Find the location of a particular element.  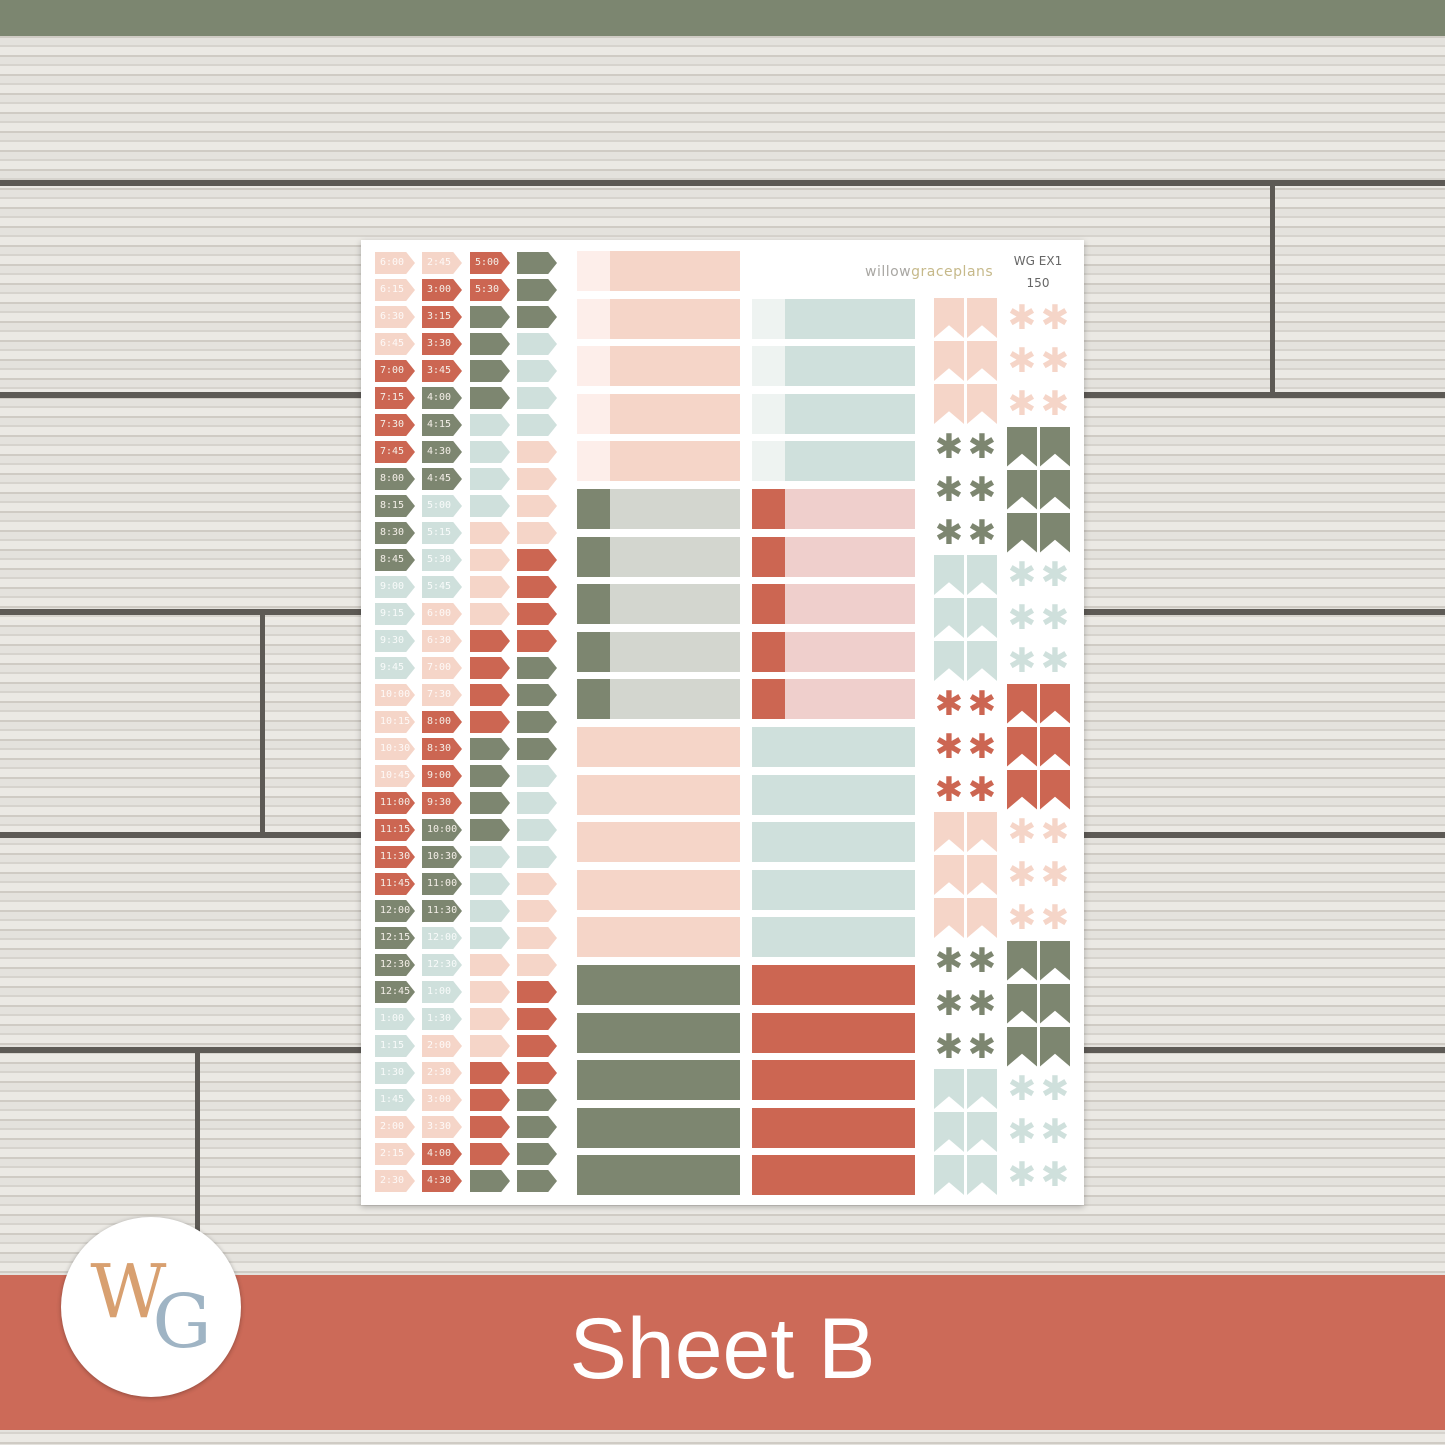

time-flag-sticker: 10:45 is located at coordinates (395, 776).